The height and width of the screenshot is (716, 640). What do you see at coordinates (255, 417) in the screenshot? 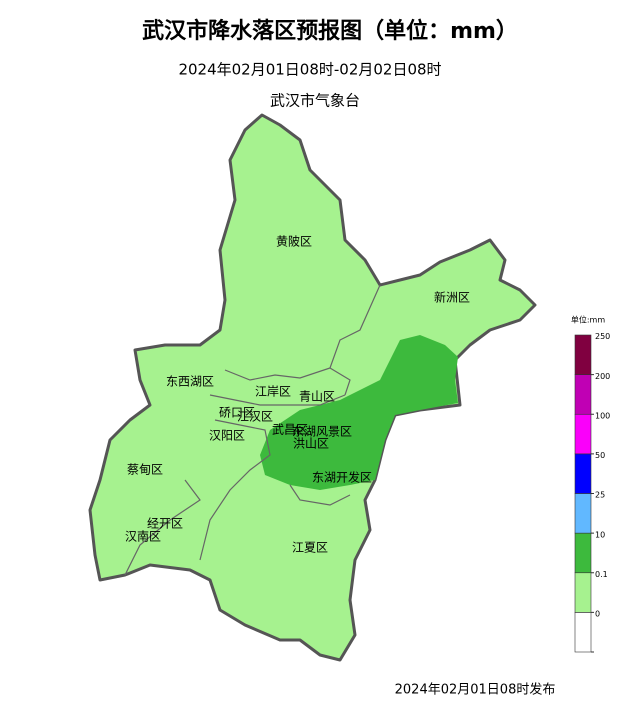
I see `district-label: 江汉区` at bounding box center [255, 417].